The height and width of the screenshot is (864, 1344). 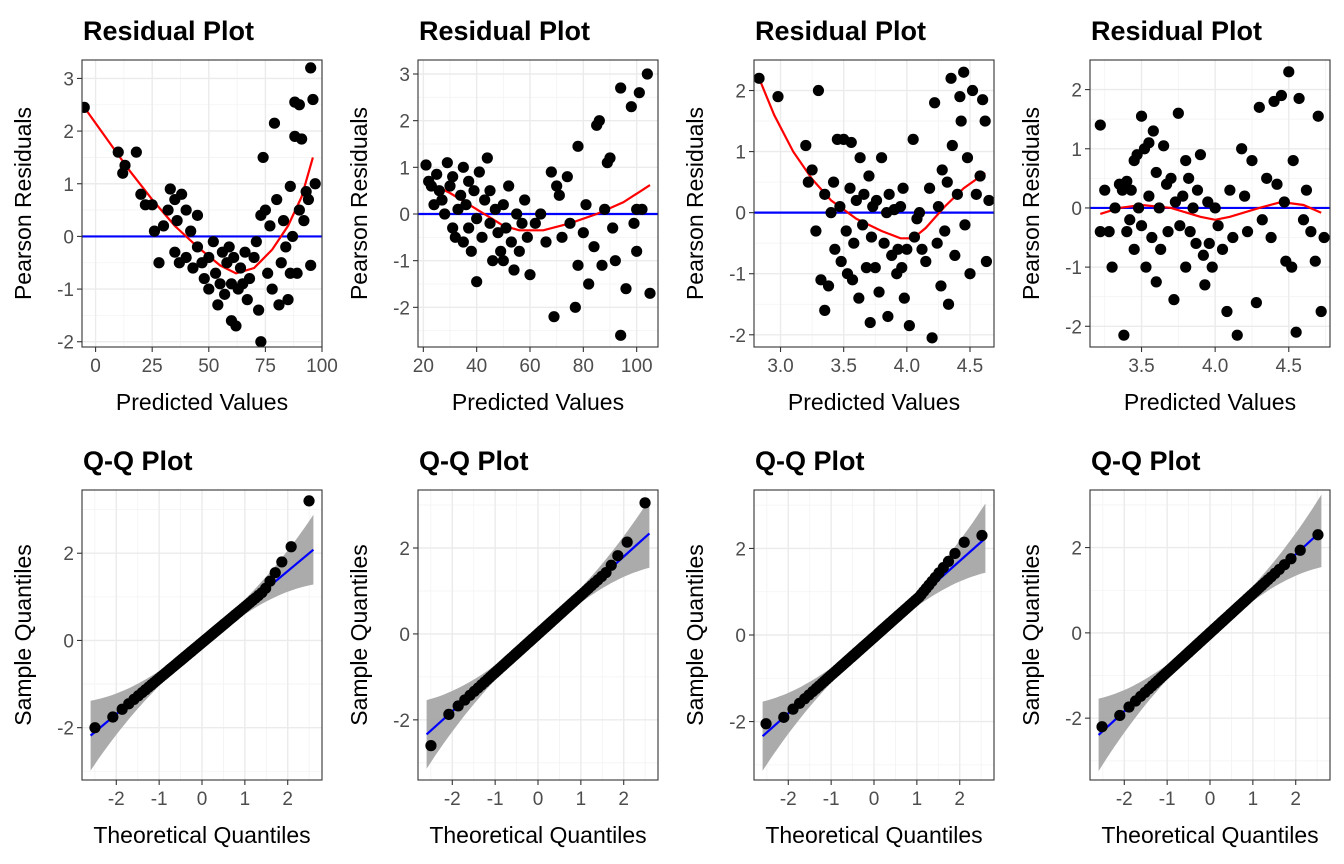 I want to click on x-tick-label: 2, so click(x=287, y=799).